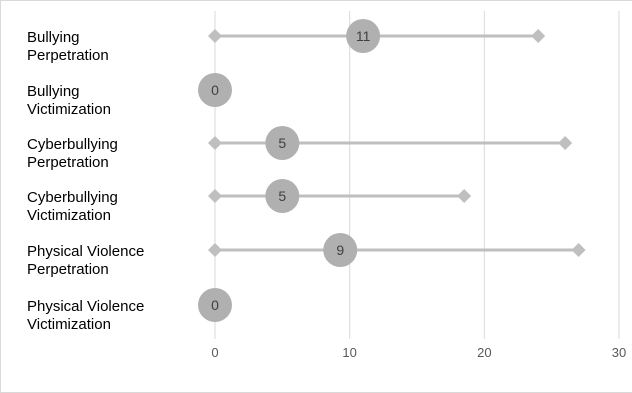  Describe the element at coordinates (214, 352) in the screenshot. I see `x-tick-label: 0` at that location.